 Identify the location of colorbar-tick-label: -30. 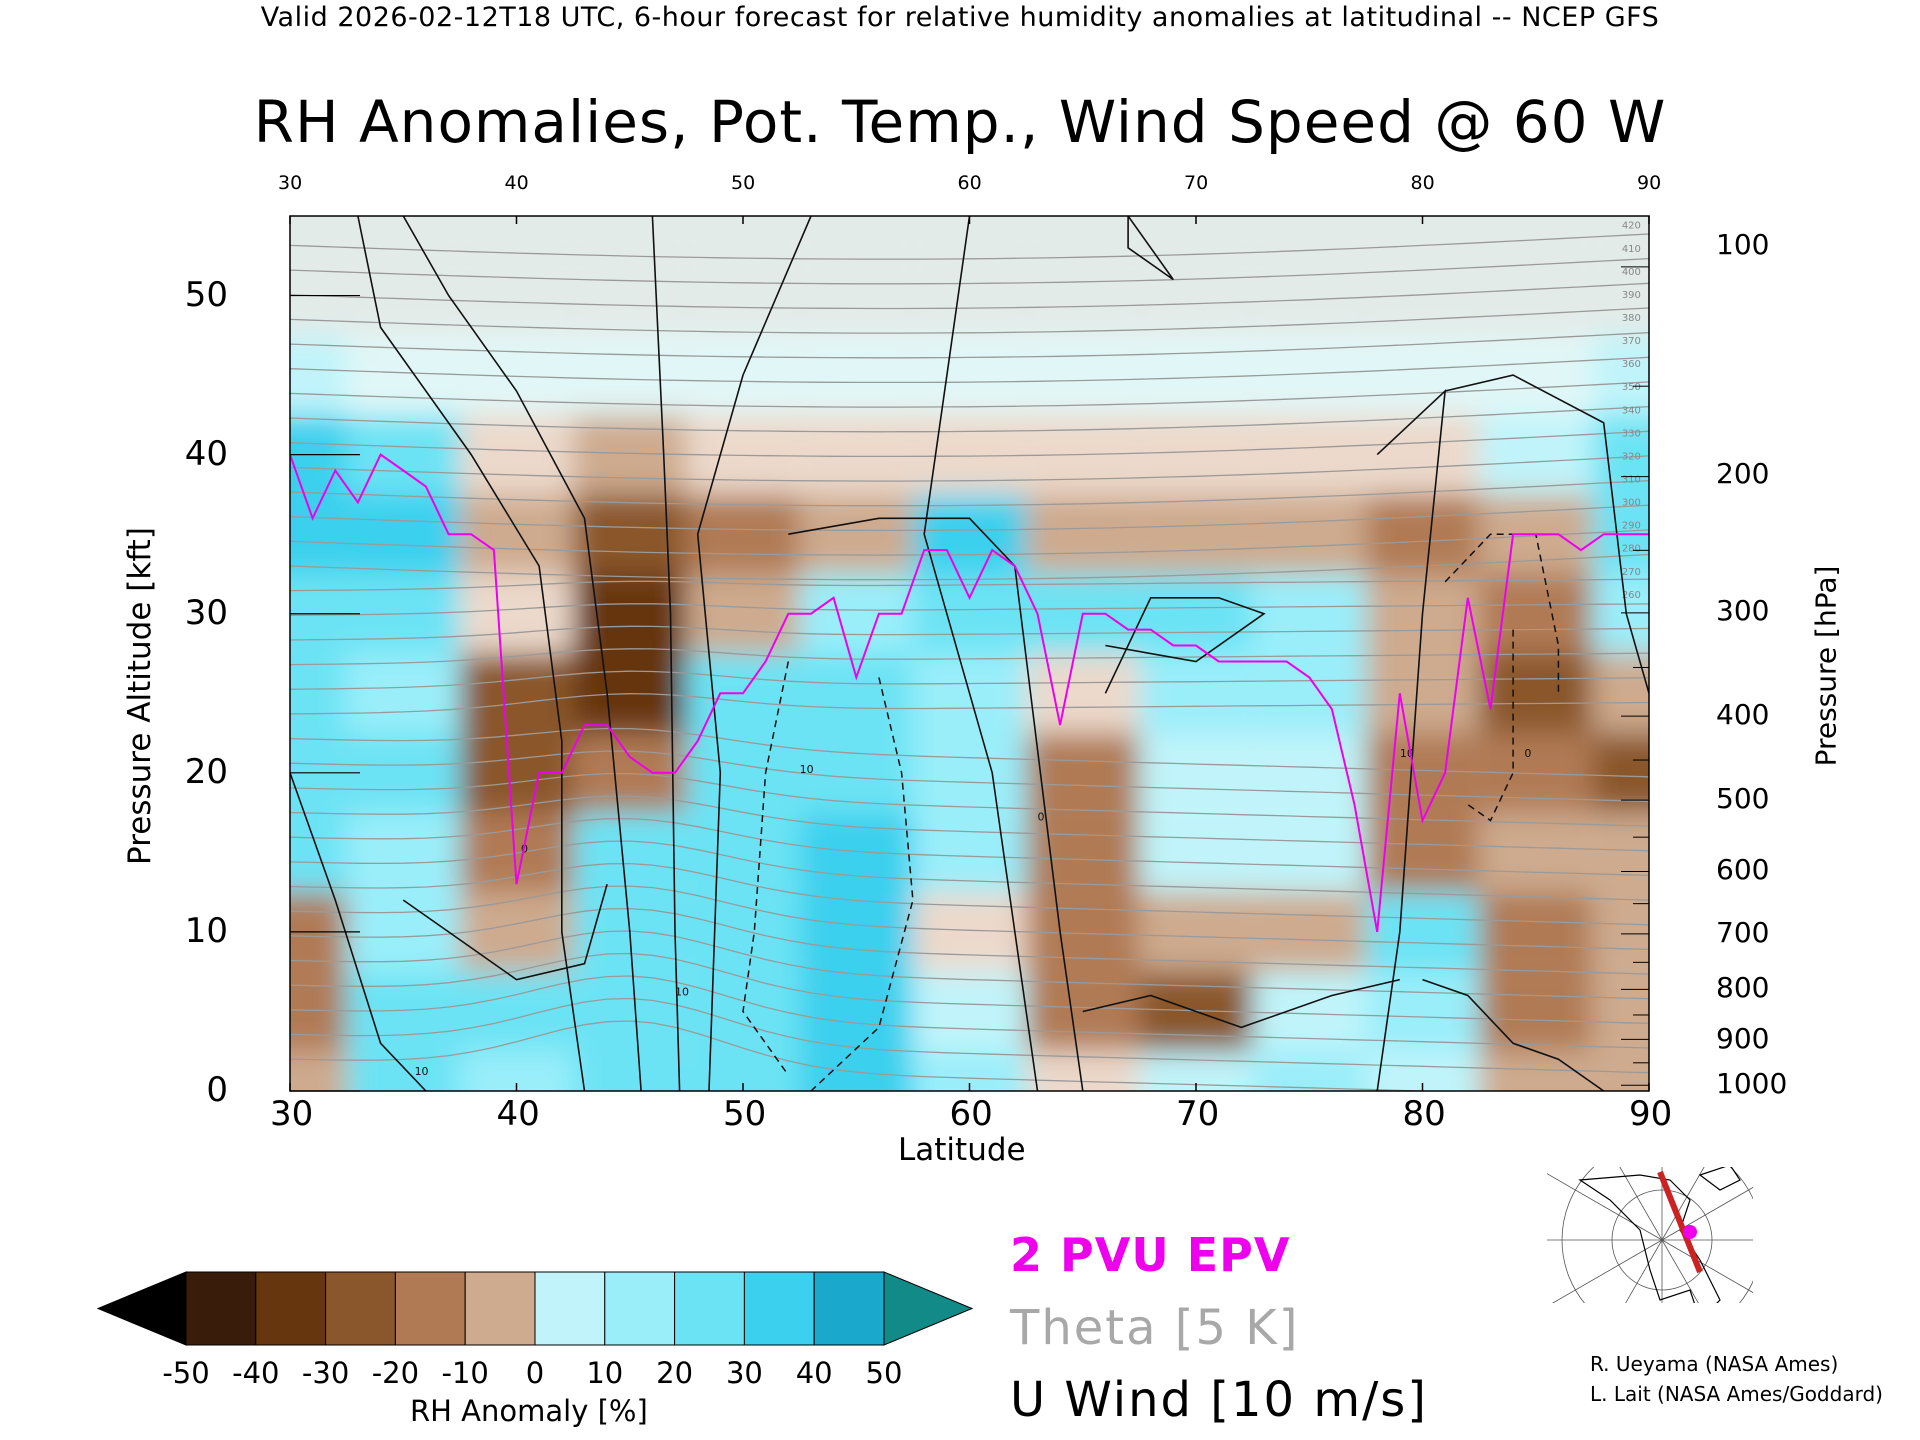
(325, 1373).